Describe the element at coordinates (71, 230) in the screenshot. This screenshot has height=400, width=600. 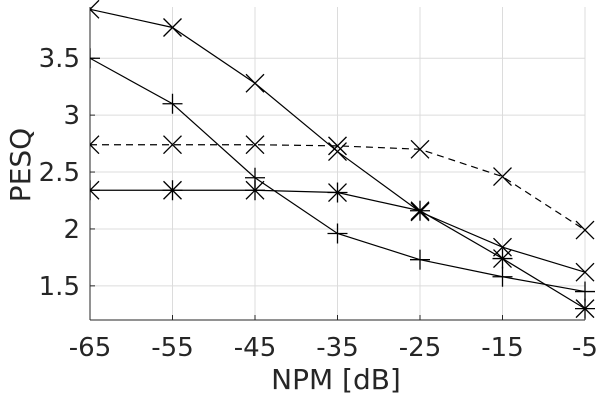
I see `y-tick-label: 2` at that location.